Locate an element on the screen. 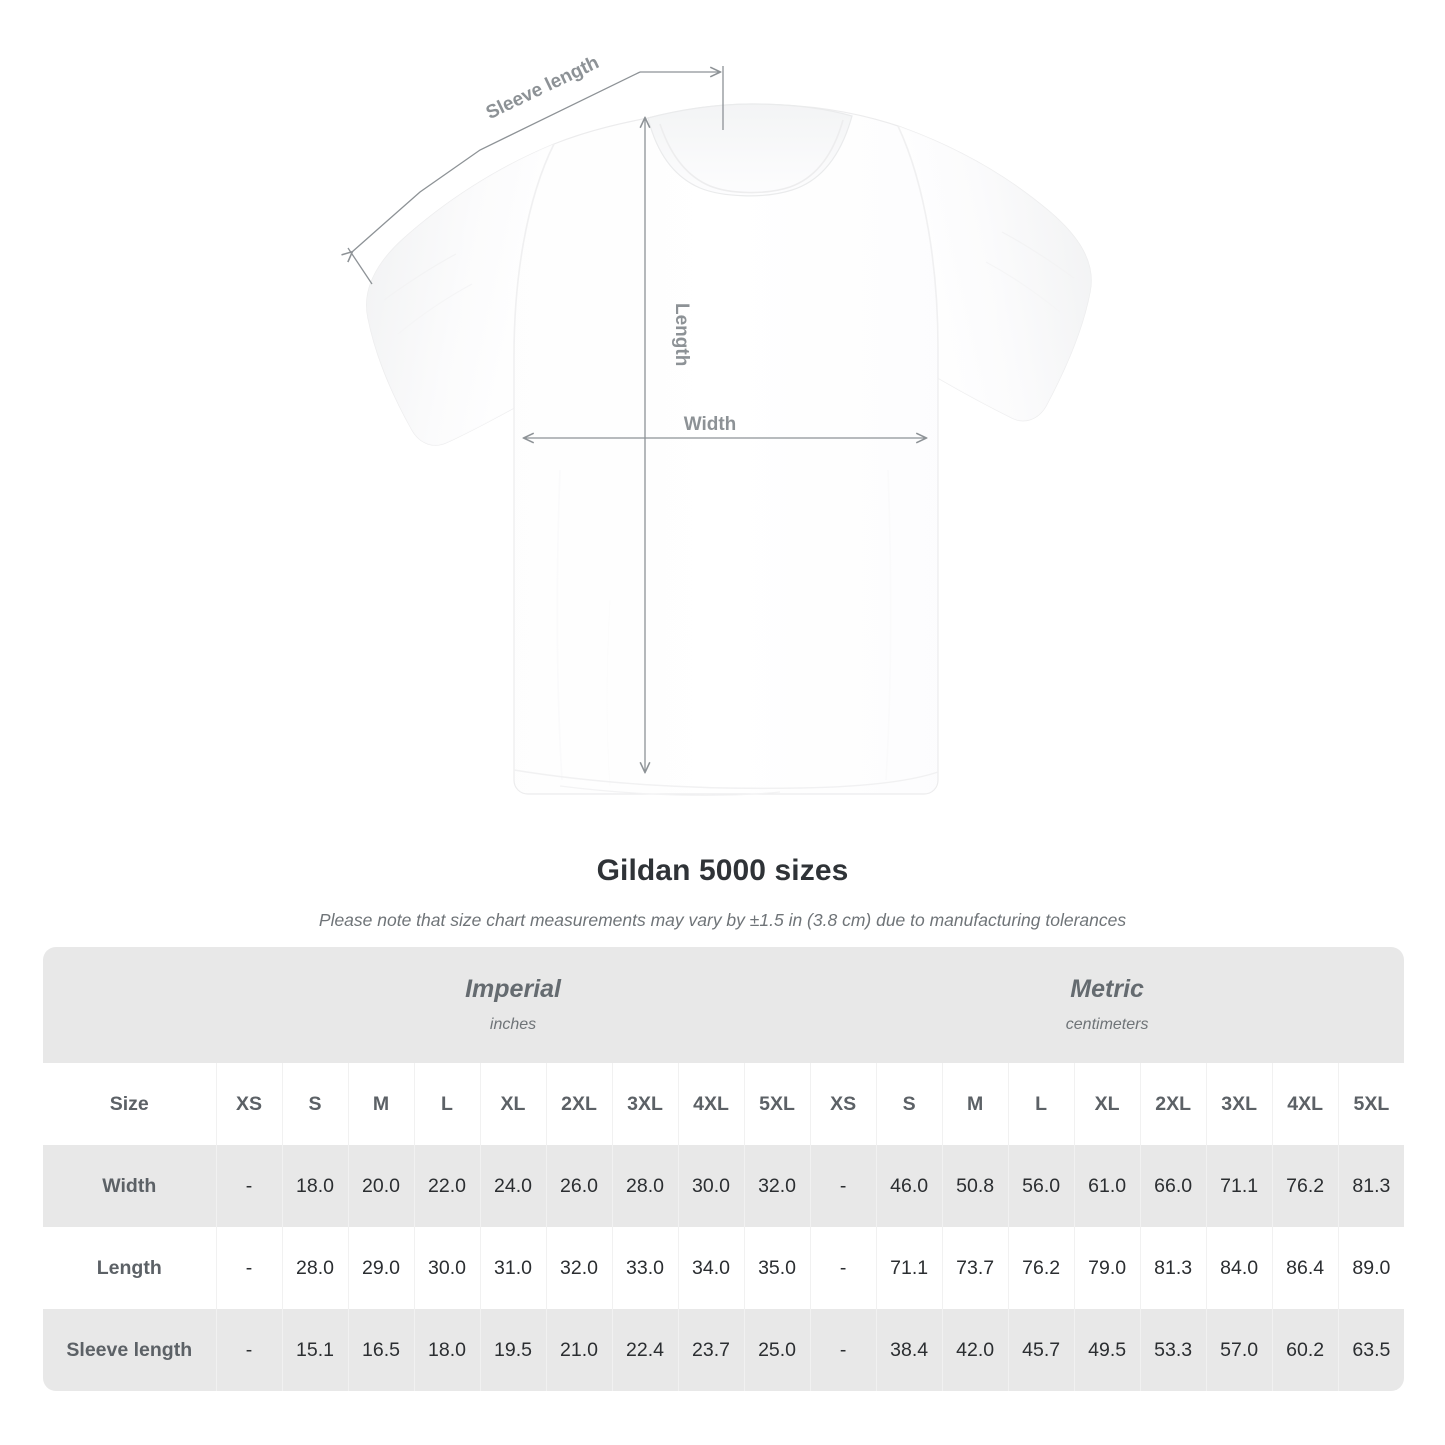 Image resolution: width=1445 pixels, height=1445 pixels. row-label-sleeve-length: Sleeve length is located at coordinates (129, 1350).